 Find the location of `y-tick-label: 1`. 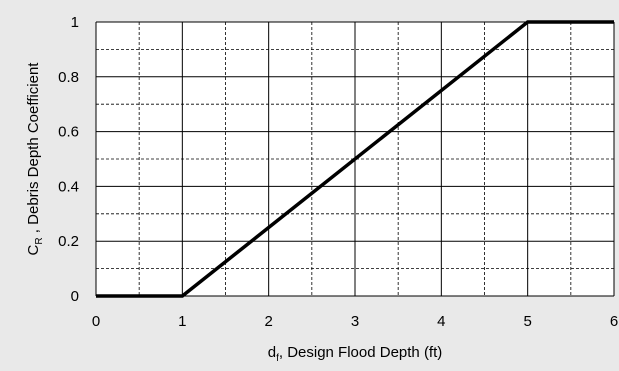

y-tick-label: 1 is located at coordinates (75, 22).